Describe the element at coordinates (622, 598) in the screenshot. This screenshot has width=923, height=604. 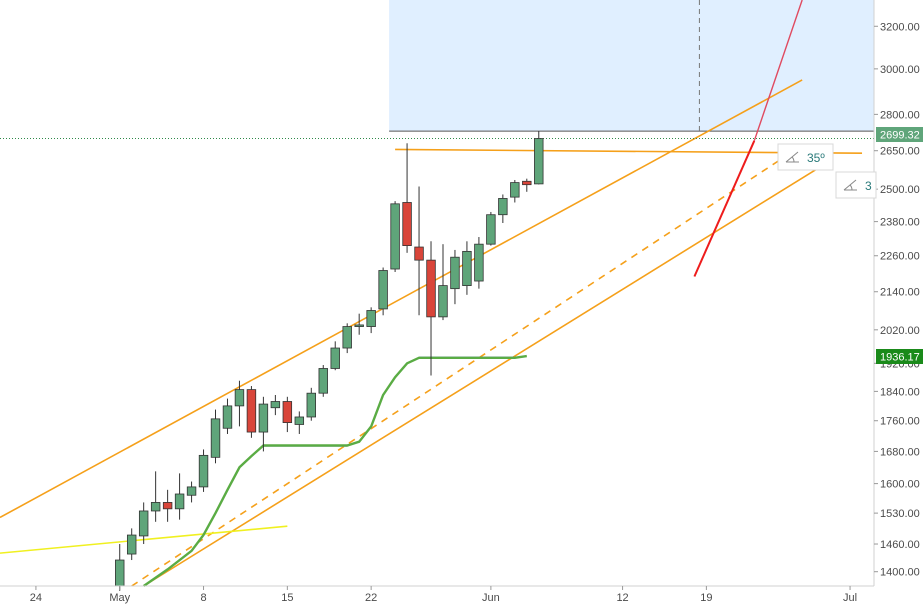
I see `time-tick-label: 12` at that location.